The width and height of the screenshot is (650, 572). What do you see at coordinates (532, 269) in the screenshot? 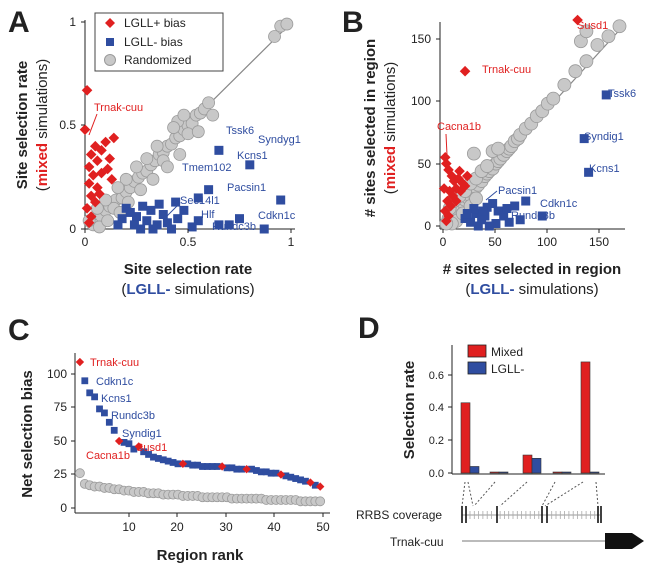
I see `panel-b-xlabel: # sites selected in region` at bounding box center [532, 269].